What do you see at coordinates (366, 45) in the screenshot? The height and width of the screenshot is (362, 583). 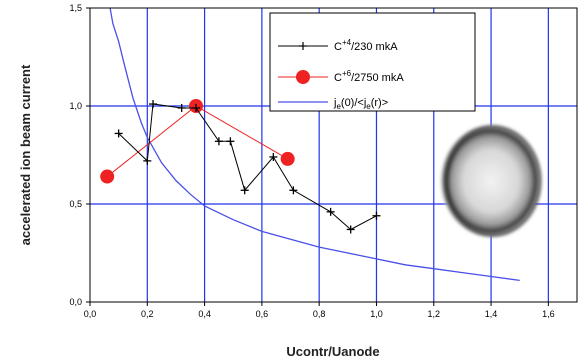 I see `legend-label-c4: C+4/230 mkA` at bounding box center [366, 45].